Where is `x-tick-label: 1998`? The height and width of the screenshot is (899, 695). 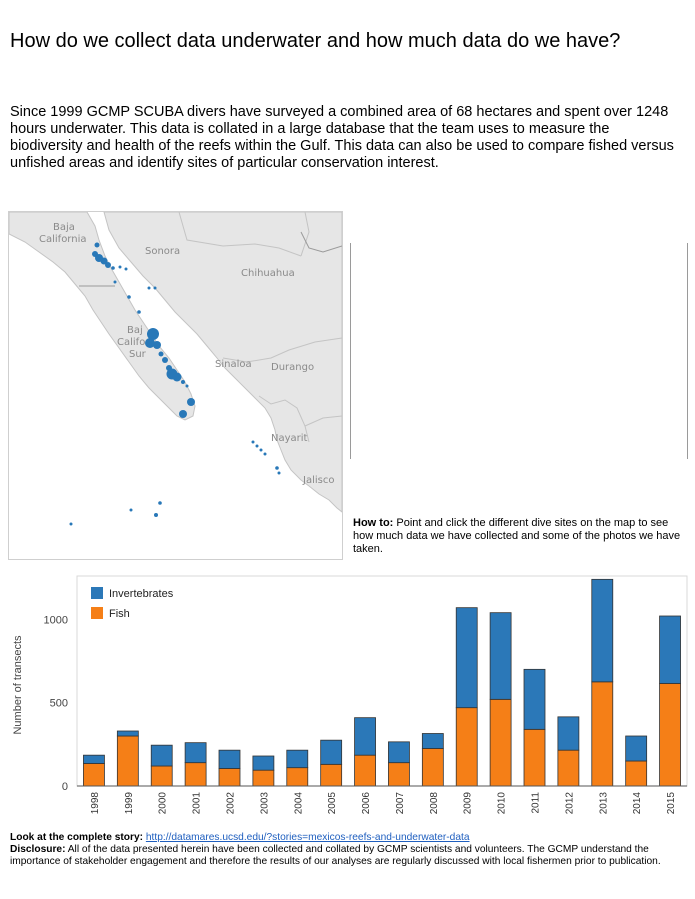
x-tick-label: 1998 is located at coordinates (95, 803).